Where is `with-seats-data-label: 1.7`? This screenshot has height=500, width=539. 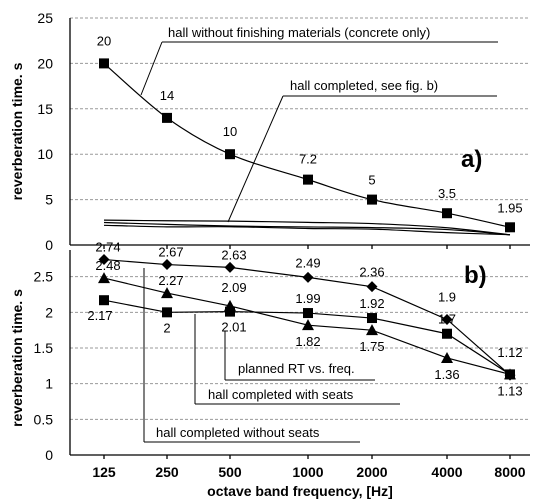
with-seats-data-label: 1.7 is located at coordinates (447, 319).